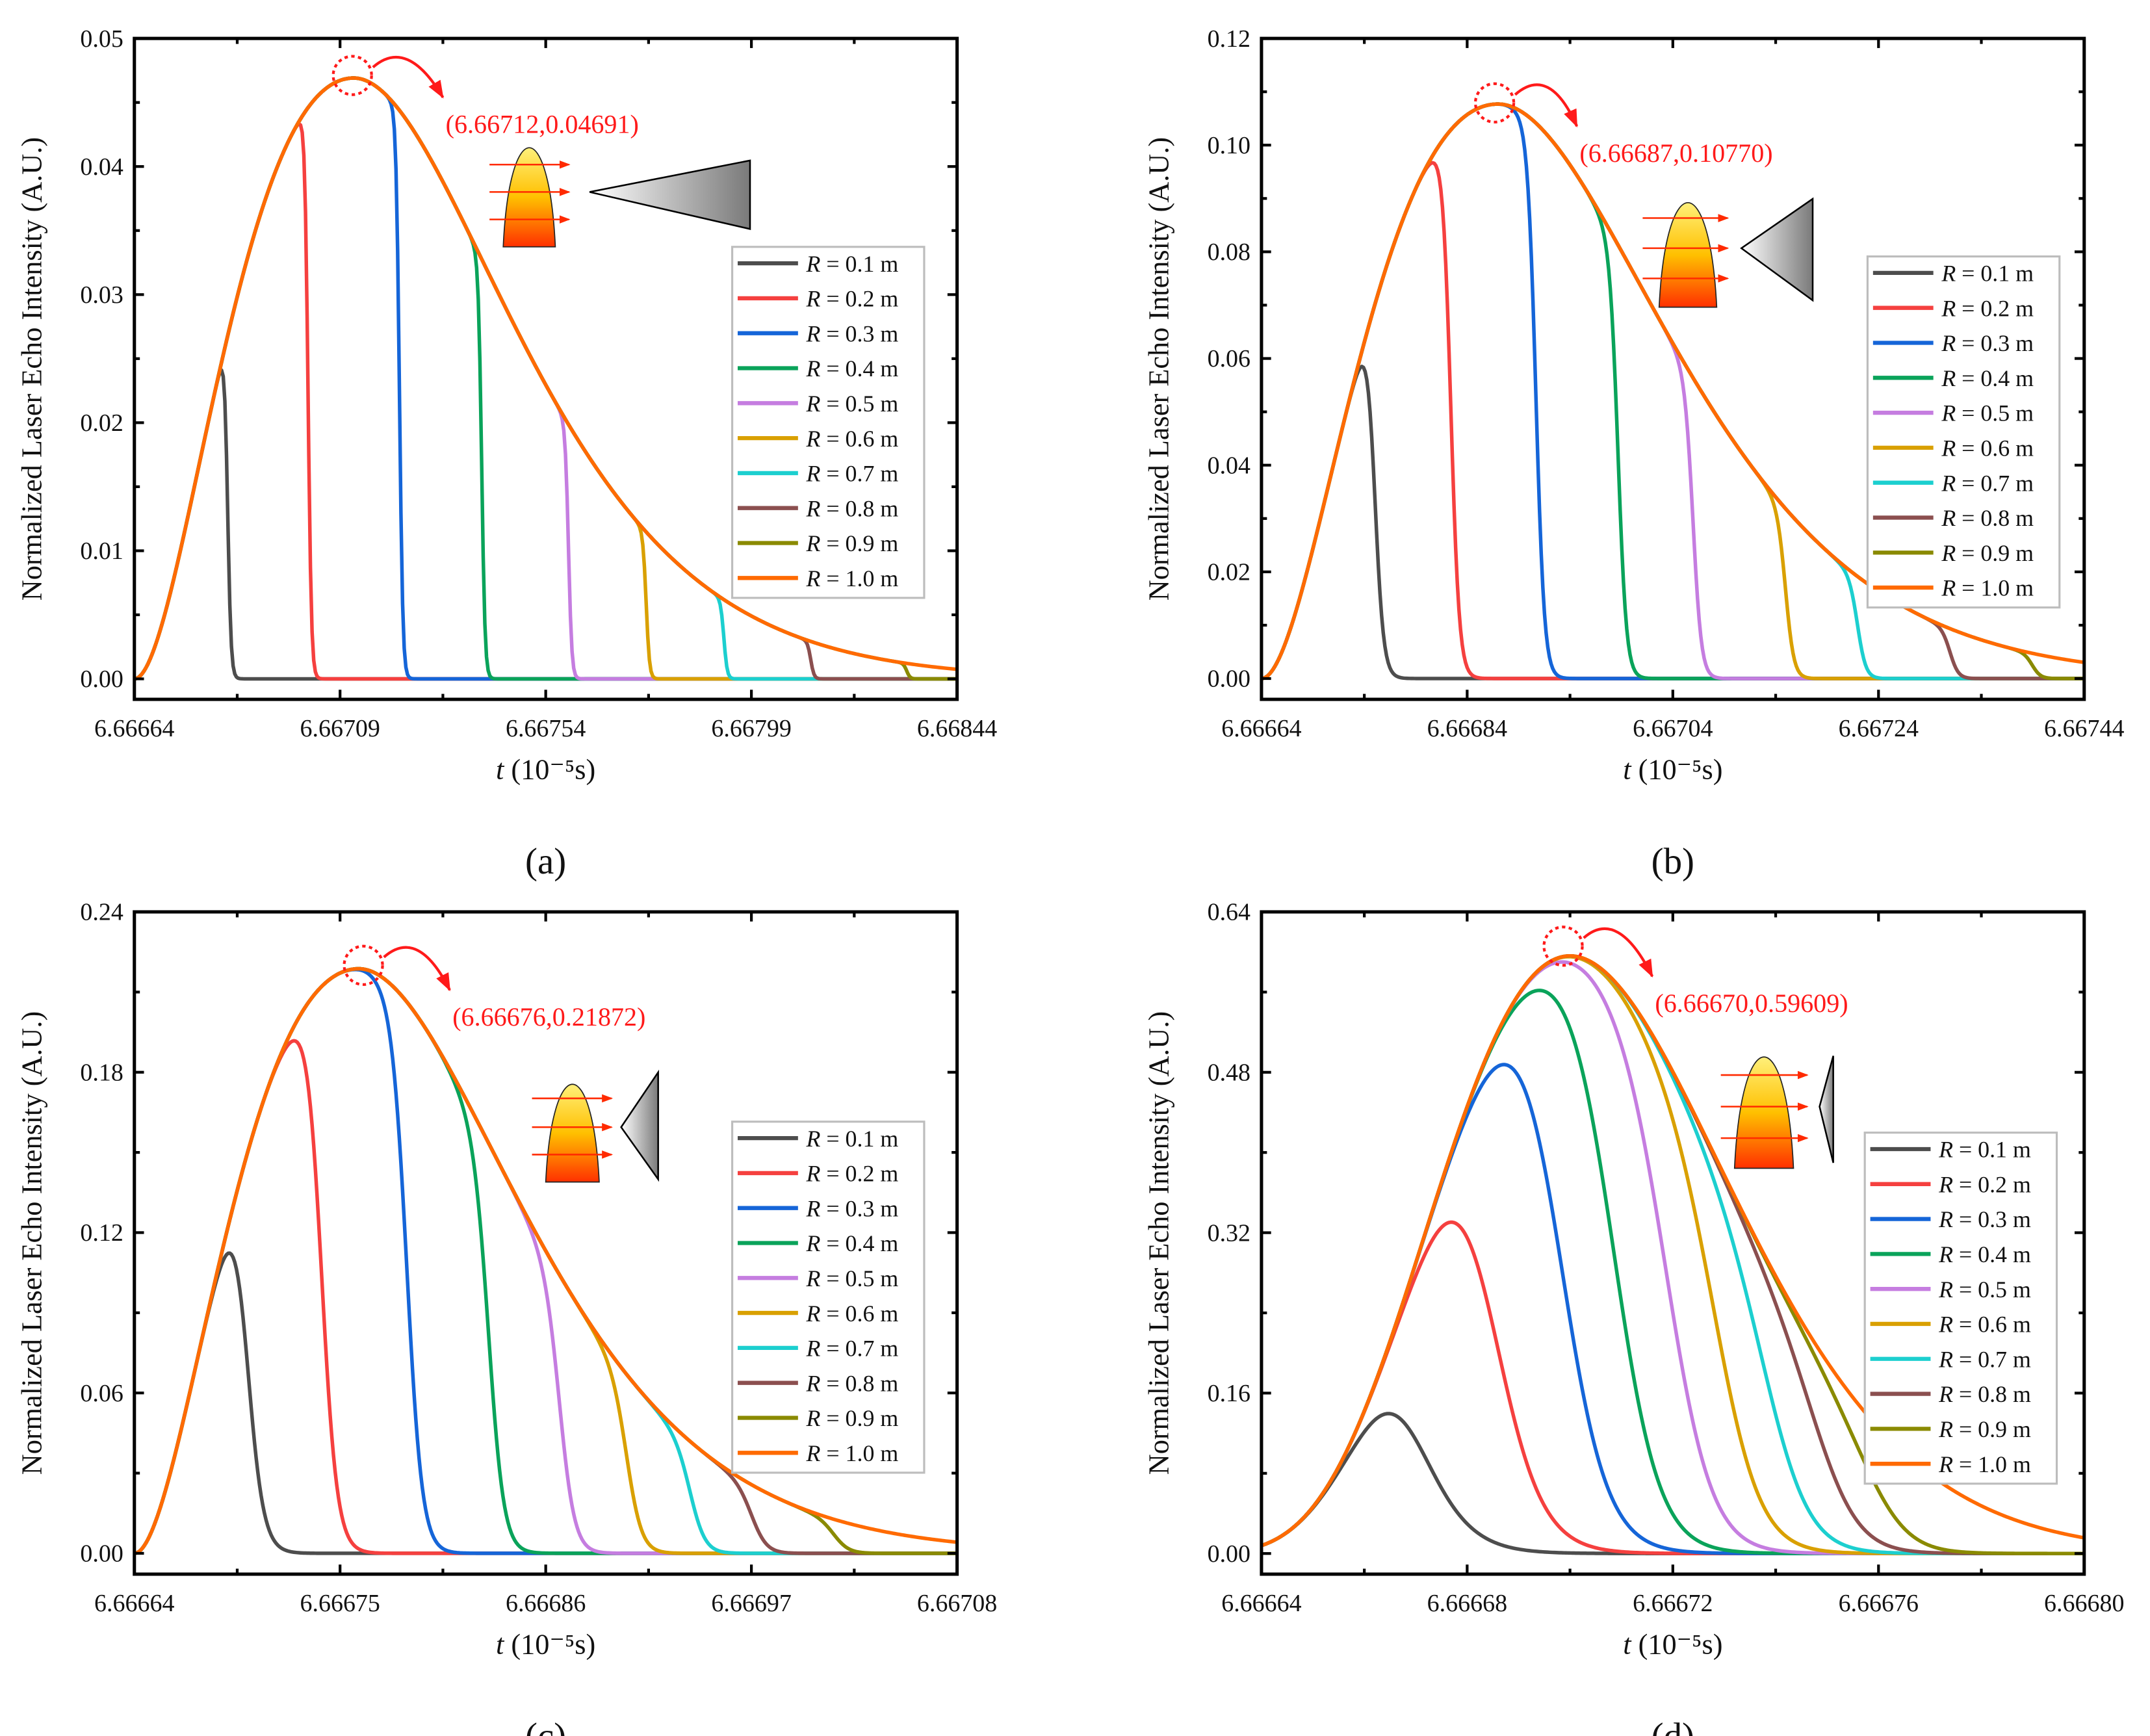 This screenshot has height=1736, width=2150. Describe the element at coordinates (1879, 1603) in the screenshot. I see `x-tick-label: 6.66676` at that location.